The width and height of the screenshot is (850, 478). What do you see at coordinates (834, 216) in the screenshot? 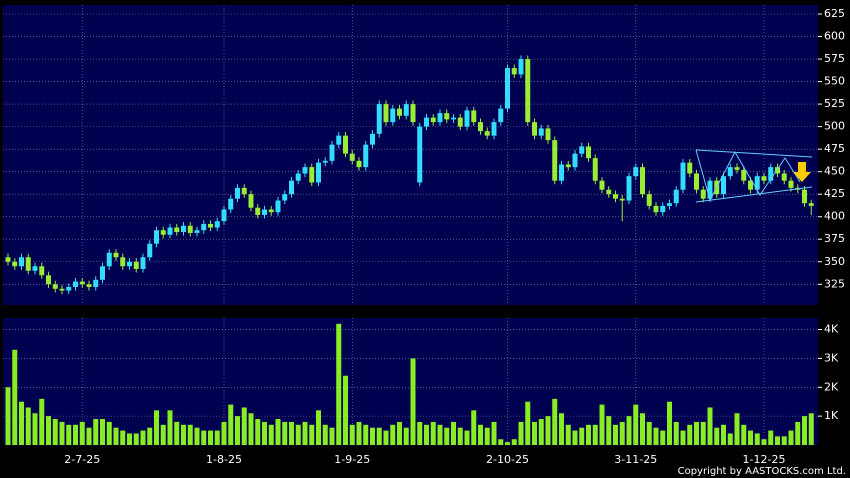
I see `y-tick-label: 400` at bounding box center [834, 216].